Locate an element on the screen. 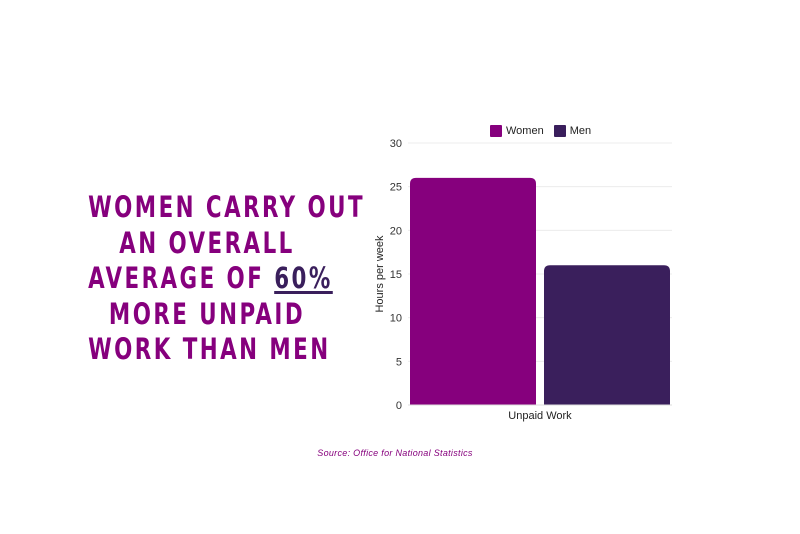  y-tick-label-3: 15 is located at coordinates (396, 275).